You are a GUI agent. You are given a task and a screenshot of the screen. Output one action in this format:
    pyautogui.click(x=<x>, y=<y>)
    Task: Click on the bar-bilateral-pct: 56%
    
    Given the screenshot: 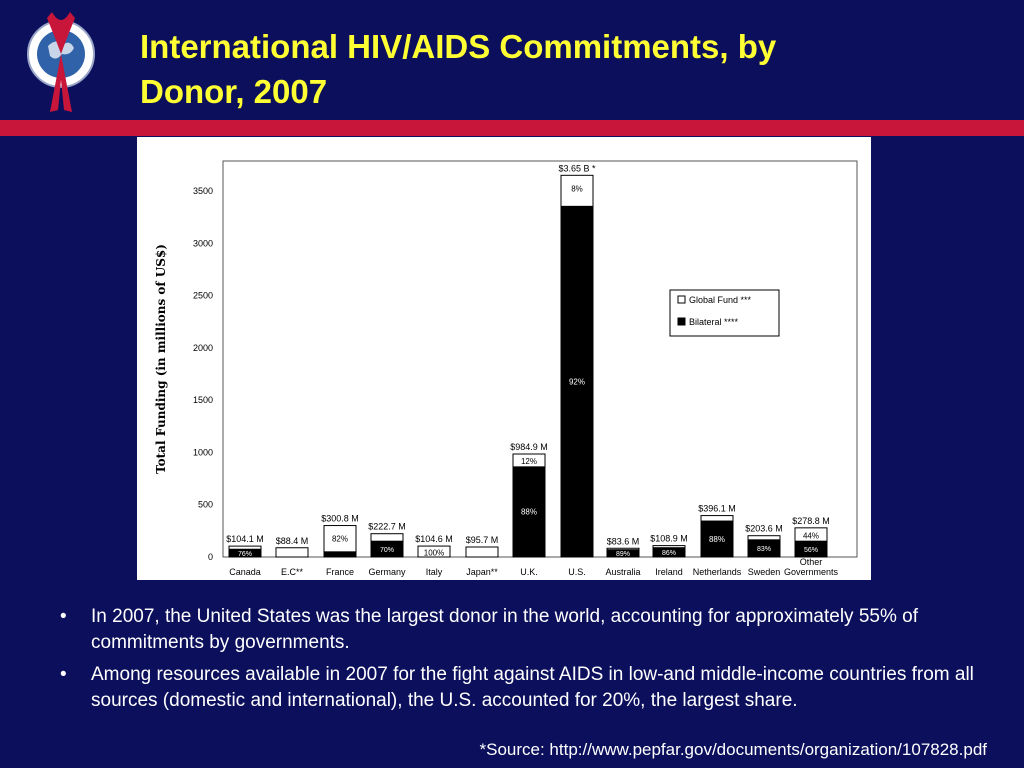 What is the action you would take?
    pyautogui.click(x=811, y=550)
    